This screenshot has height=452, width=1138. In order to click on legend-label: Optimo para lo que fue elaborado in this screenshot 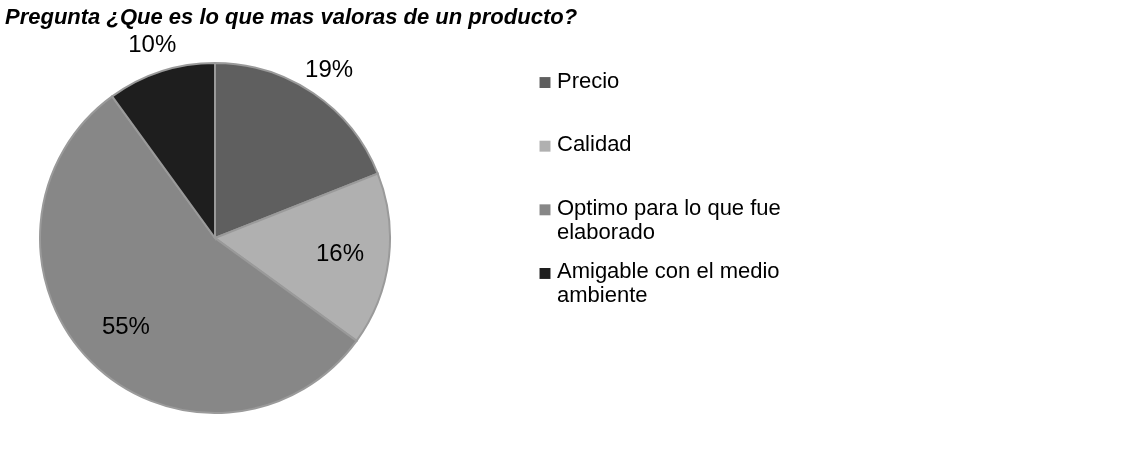, I will do `click(669, 219)`.